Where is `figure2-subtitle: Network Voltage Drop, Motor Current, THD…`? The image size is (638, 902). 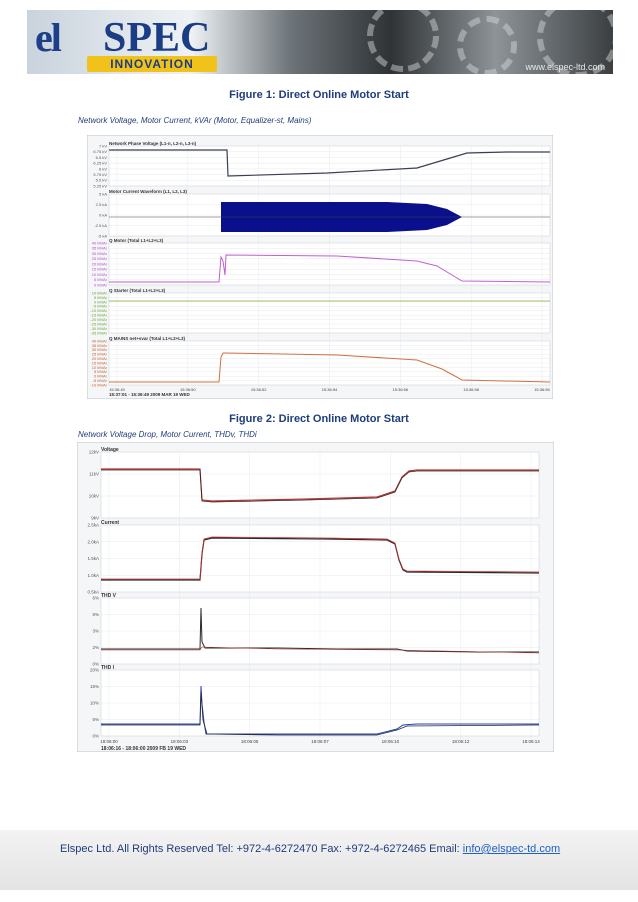 figure2-subtitle: Network Voltage Drop, Motor Current, THD… is located at coordinates (167, 434).